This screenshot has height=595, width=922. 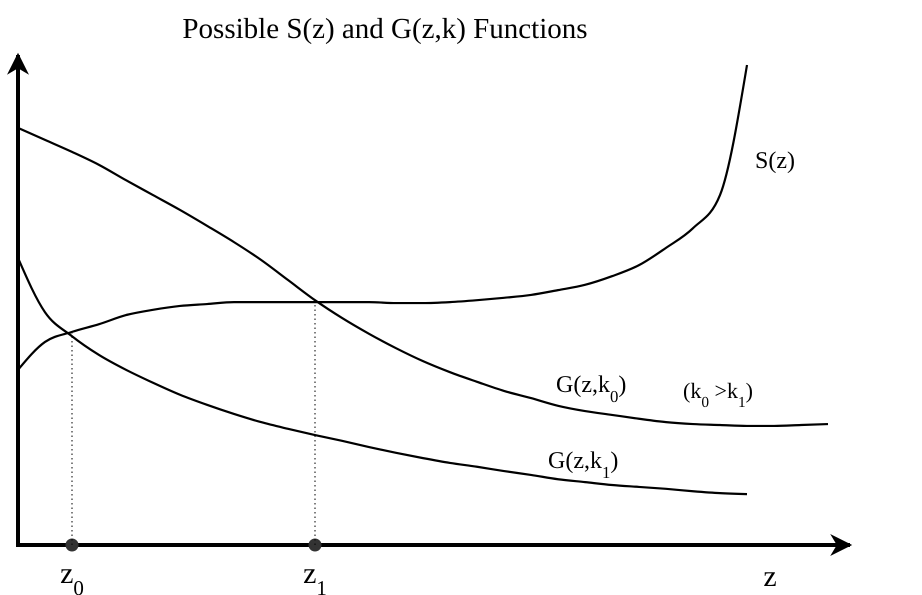 I want to click on series-label: G(z,k$_{1}$), so click(x=583, y=465).